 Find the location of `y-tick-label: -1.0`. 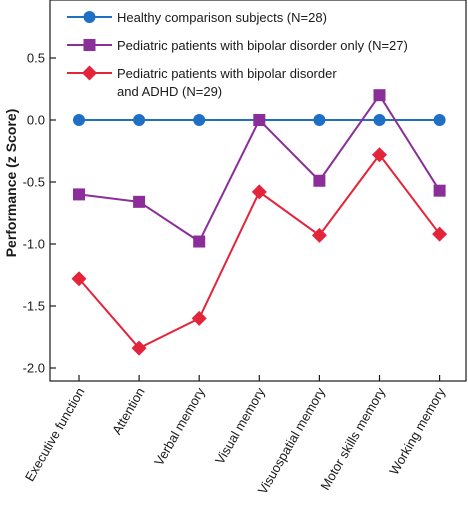

y-tick-label: -1.0 is located at coordinates (34, 244).